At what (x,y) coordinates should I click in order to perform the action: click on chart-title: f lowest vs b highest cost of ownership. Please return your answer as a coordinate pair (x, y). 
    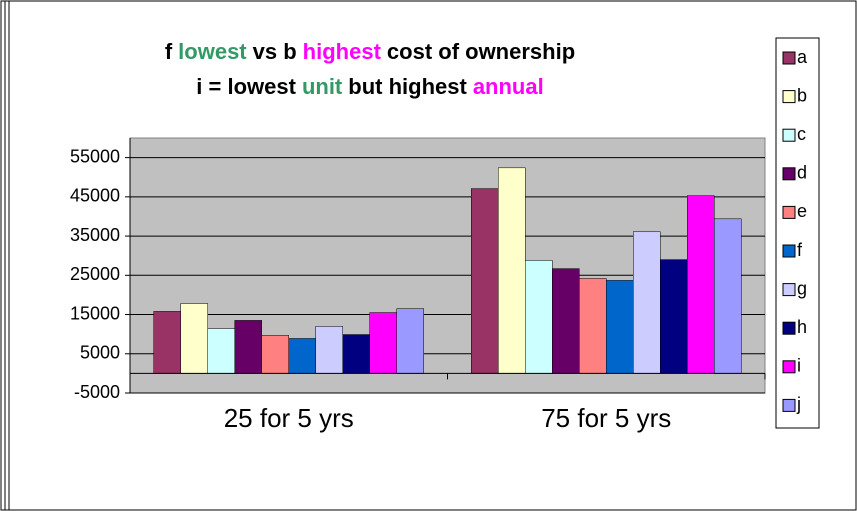
    Looking at the image, I should click on (370, 51).